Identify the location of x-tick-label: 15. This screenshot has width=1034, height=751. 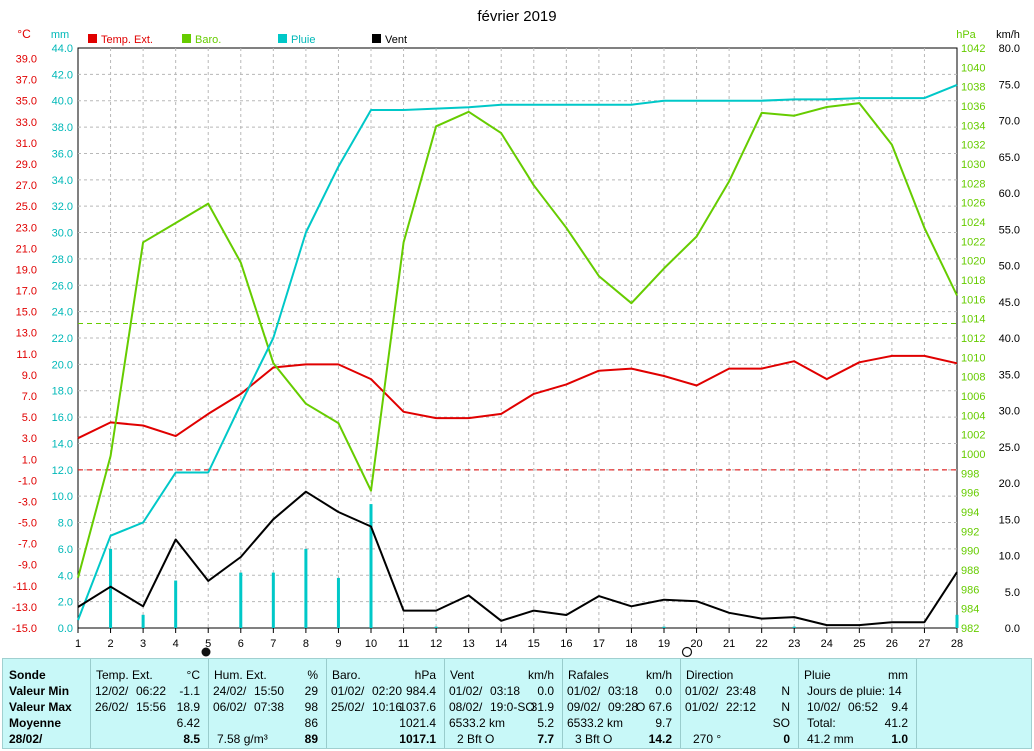
(534, 644).